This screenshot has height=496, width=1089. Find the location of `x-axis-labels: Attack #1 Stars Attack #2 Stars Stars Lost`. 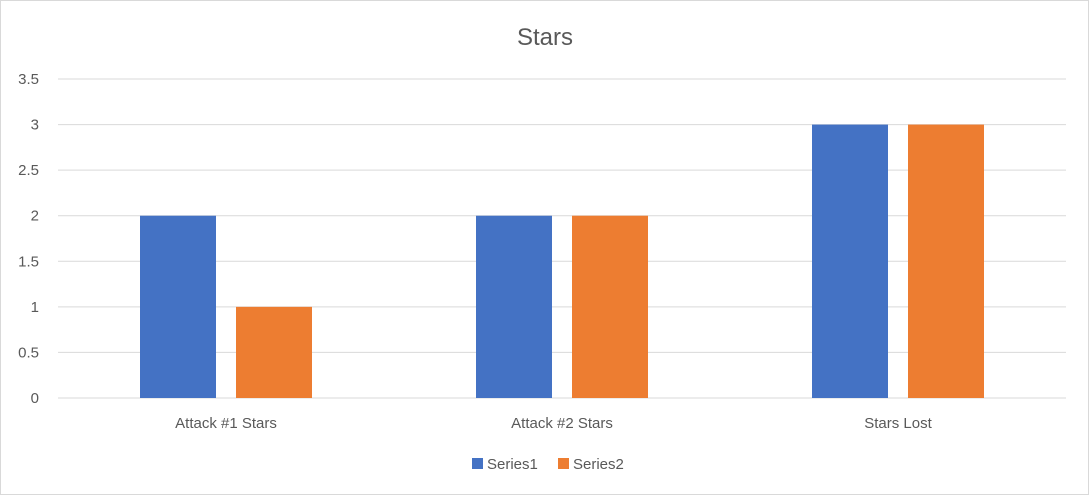

x-axis-labels: Attack #1 Stars Attack #2 Stars Stars Lost is located at coordinates (553, 423).